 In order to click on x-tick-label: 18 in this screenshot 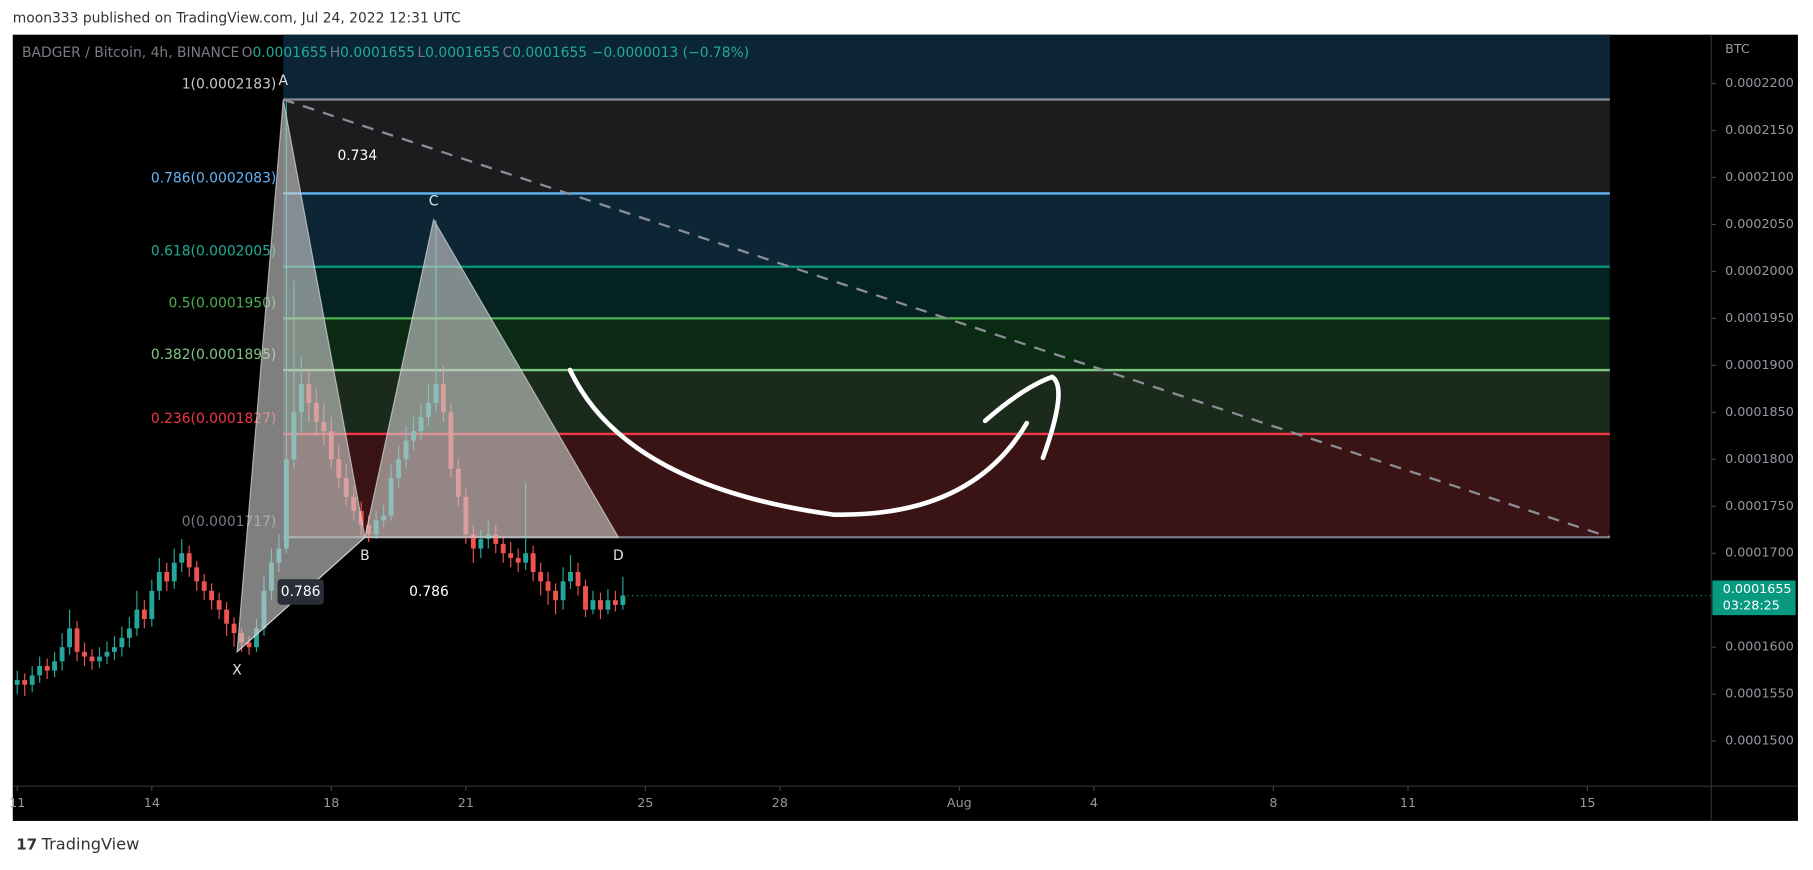, I will do `click(331, 802)`.